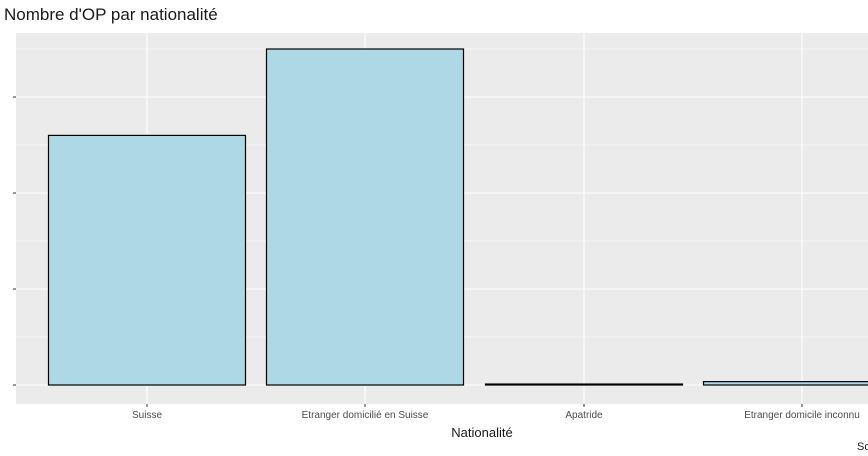 This screenshot has width=868, height=456. Describe the element at coordinates (862, 447) in the screenshot. I see `caption: So` at that location.